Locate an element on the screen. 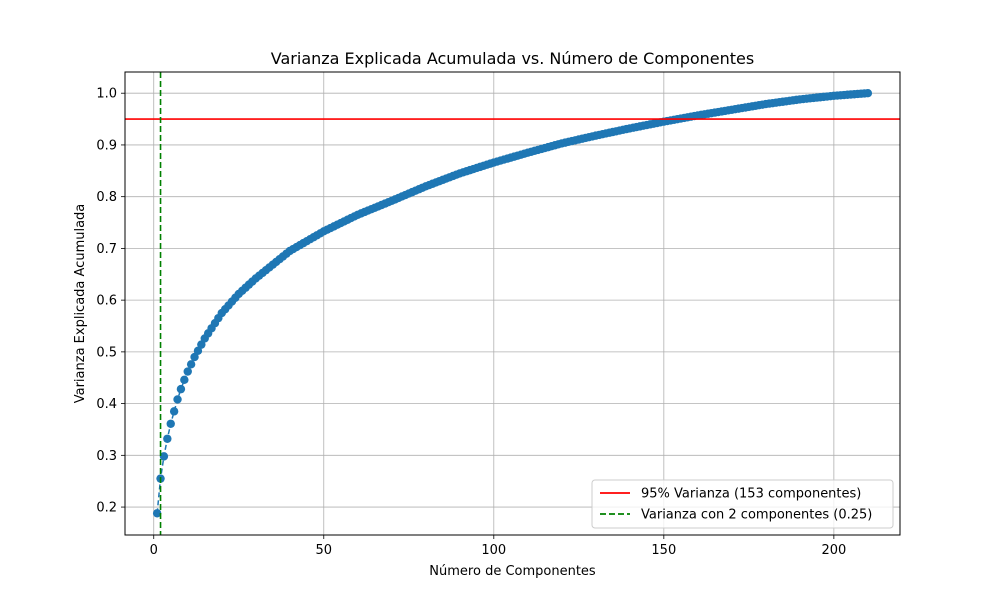 This screenshot has height=600, width=1000. x-tick-label: 150 is located at coordinates (663, 550).